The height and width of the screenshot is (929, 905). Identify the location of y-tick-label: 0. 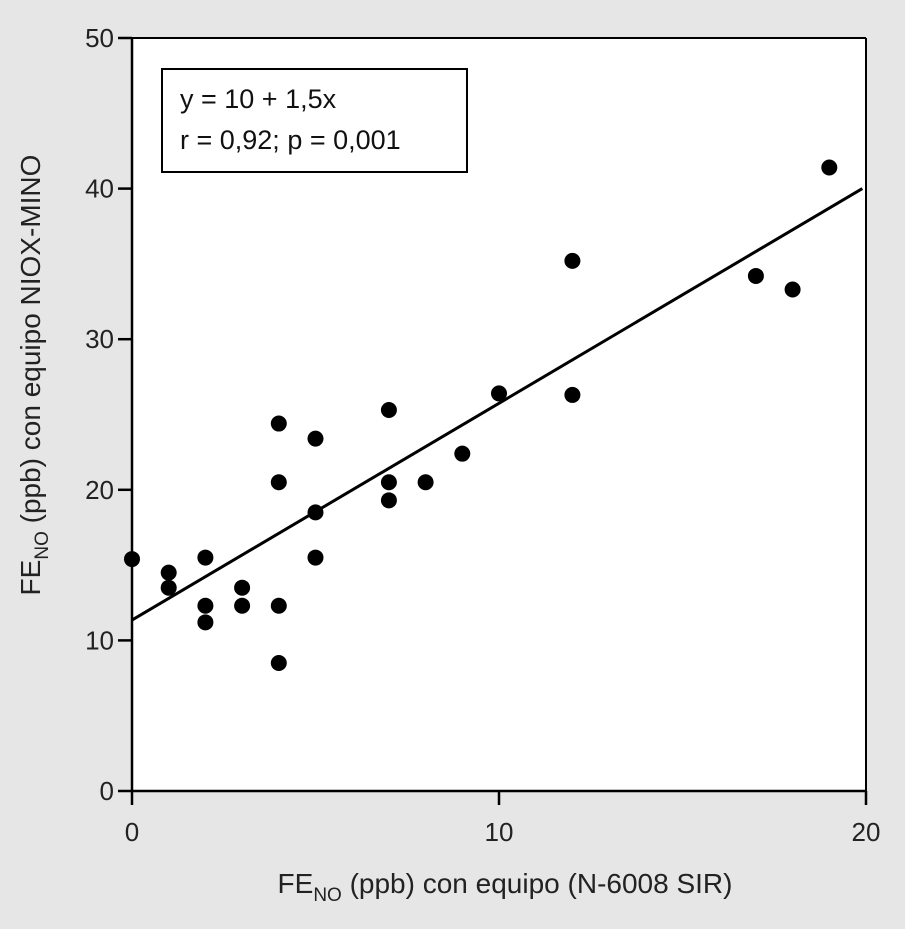
(107, 791).